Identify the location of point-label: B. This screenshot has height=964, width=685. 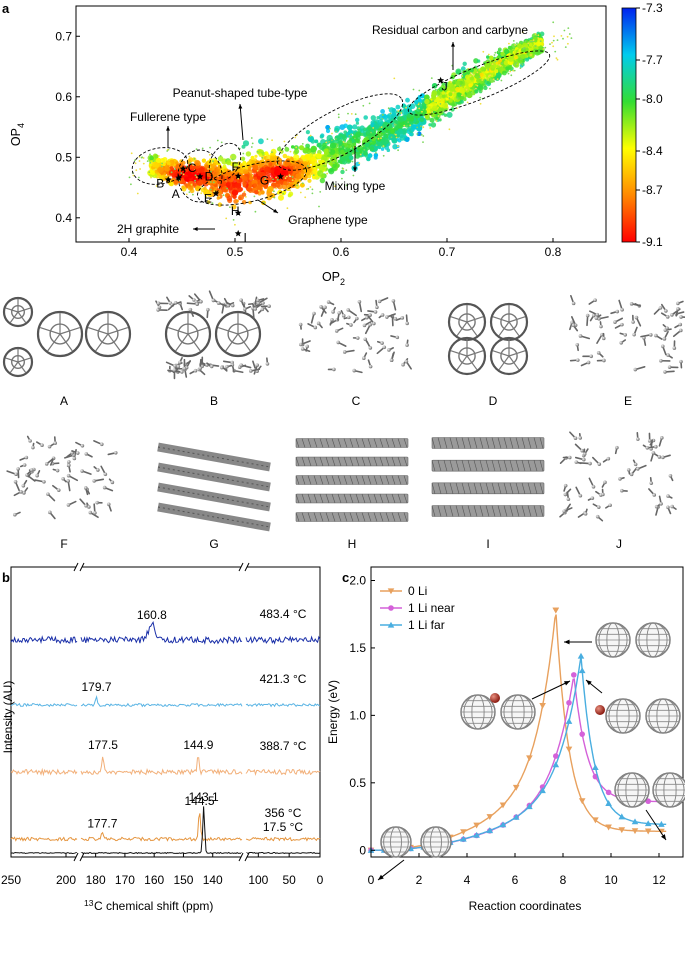
(160, 184).